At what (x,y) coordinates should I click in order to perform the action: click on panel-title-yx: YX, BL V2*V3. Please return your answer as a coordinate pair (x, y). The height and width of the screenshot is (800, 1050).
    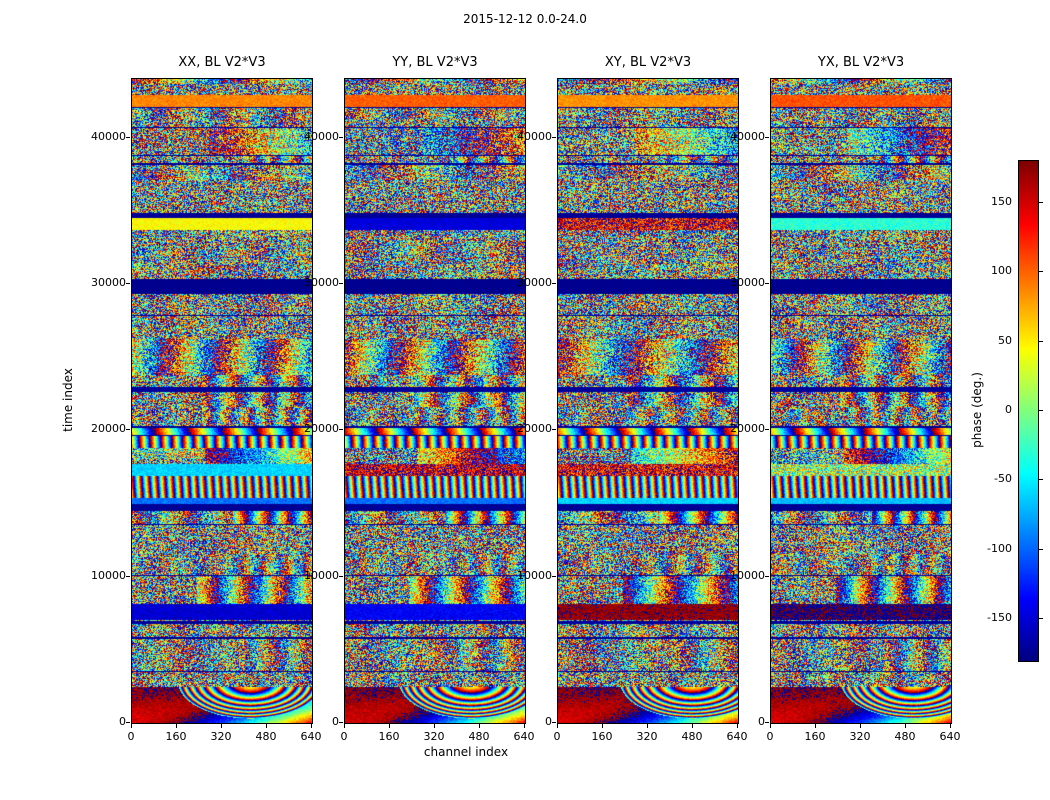
    Looking at the image, I should click on (861, 62).